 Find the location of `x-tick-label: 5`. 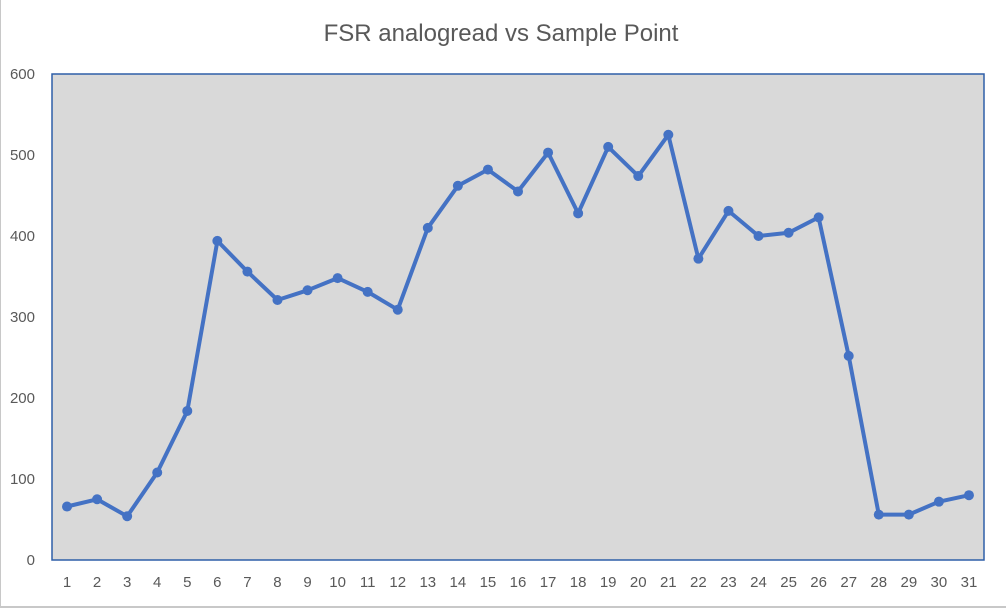

x-tick-label: 5 is located at coordinates (187, 582).